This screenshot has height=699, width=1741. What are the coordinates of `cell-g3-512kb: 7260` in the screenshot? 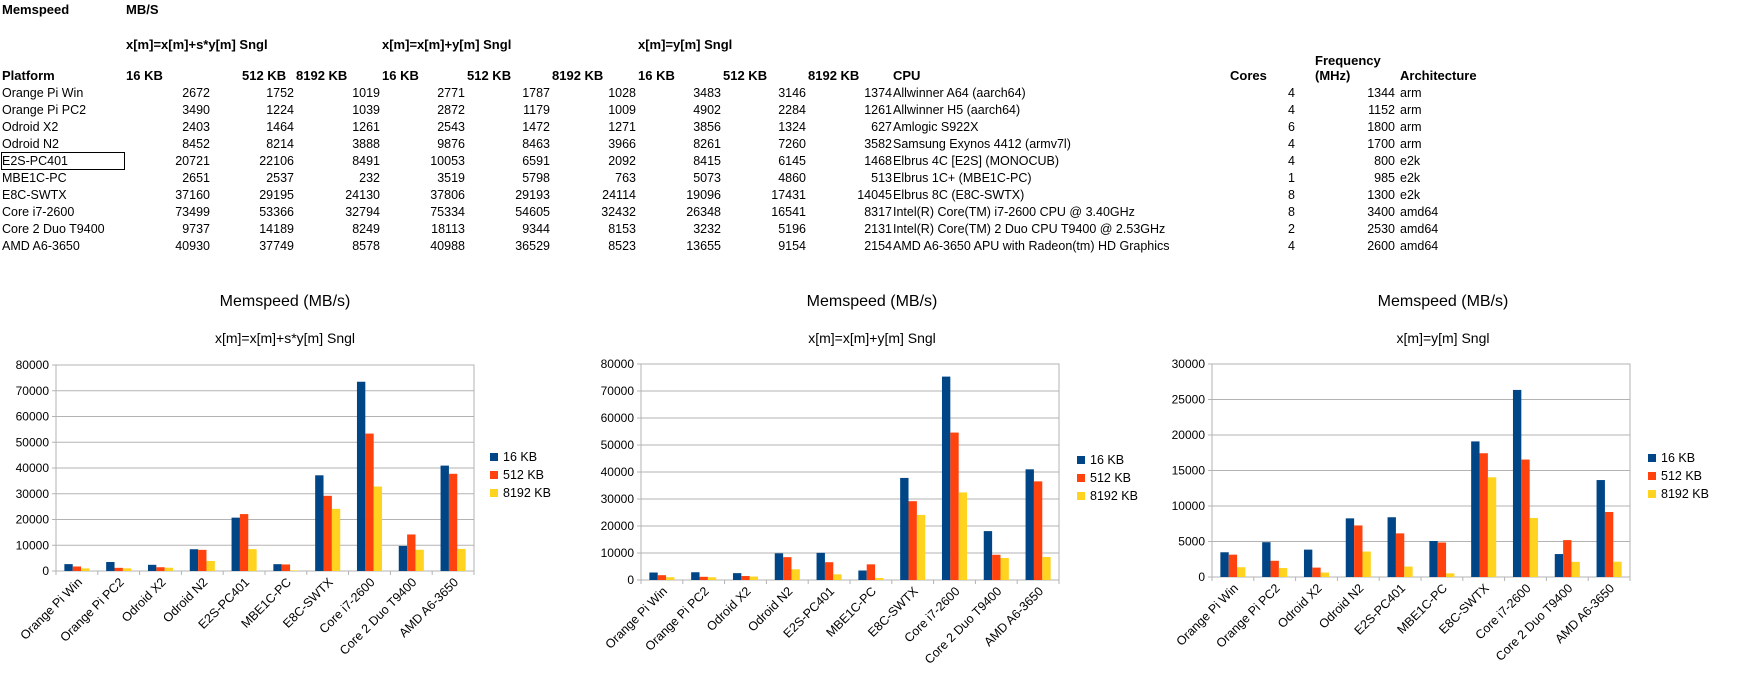 It's located at (792, 144).